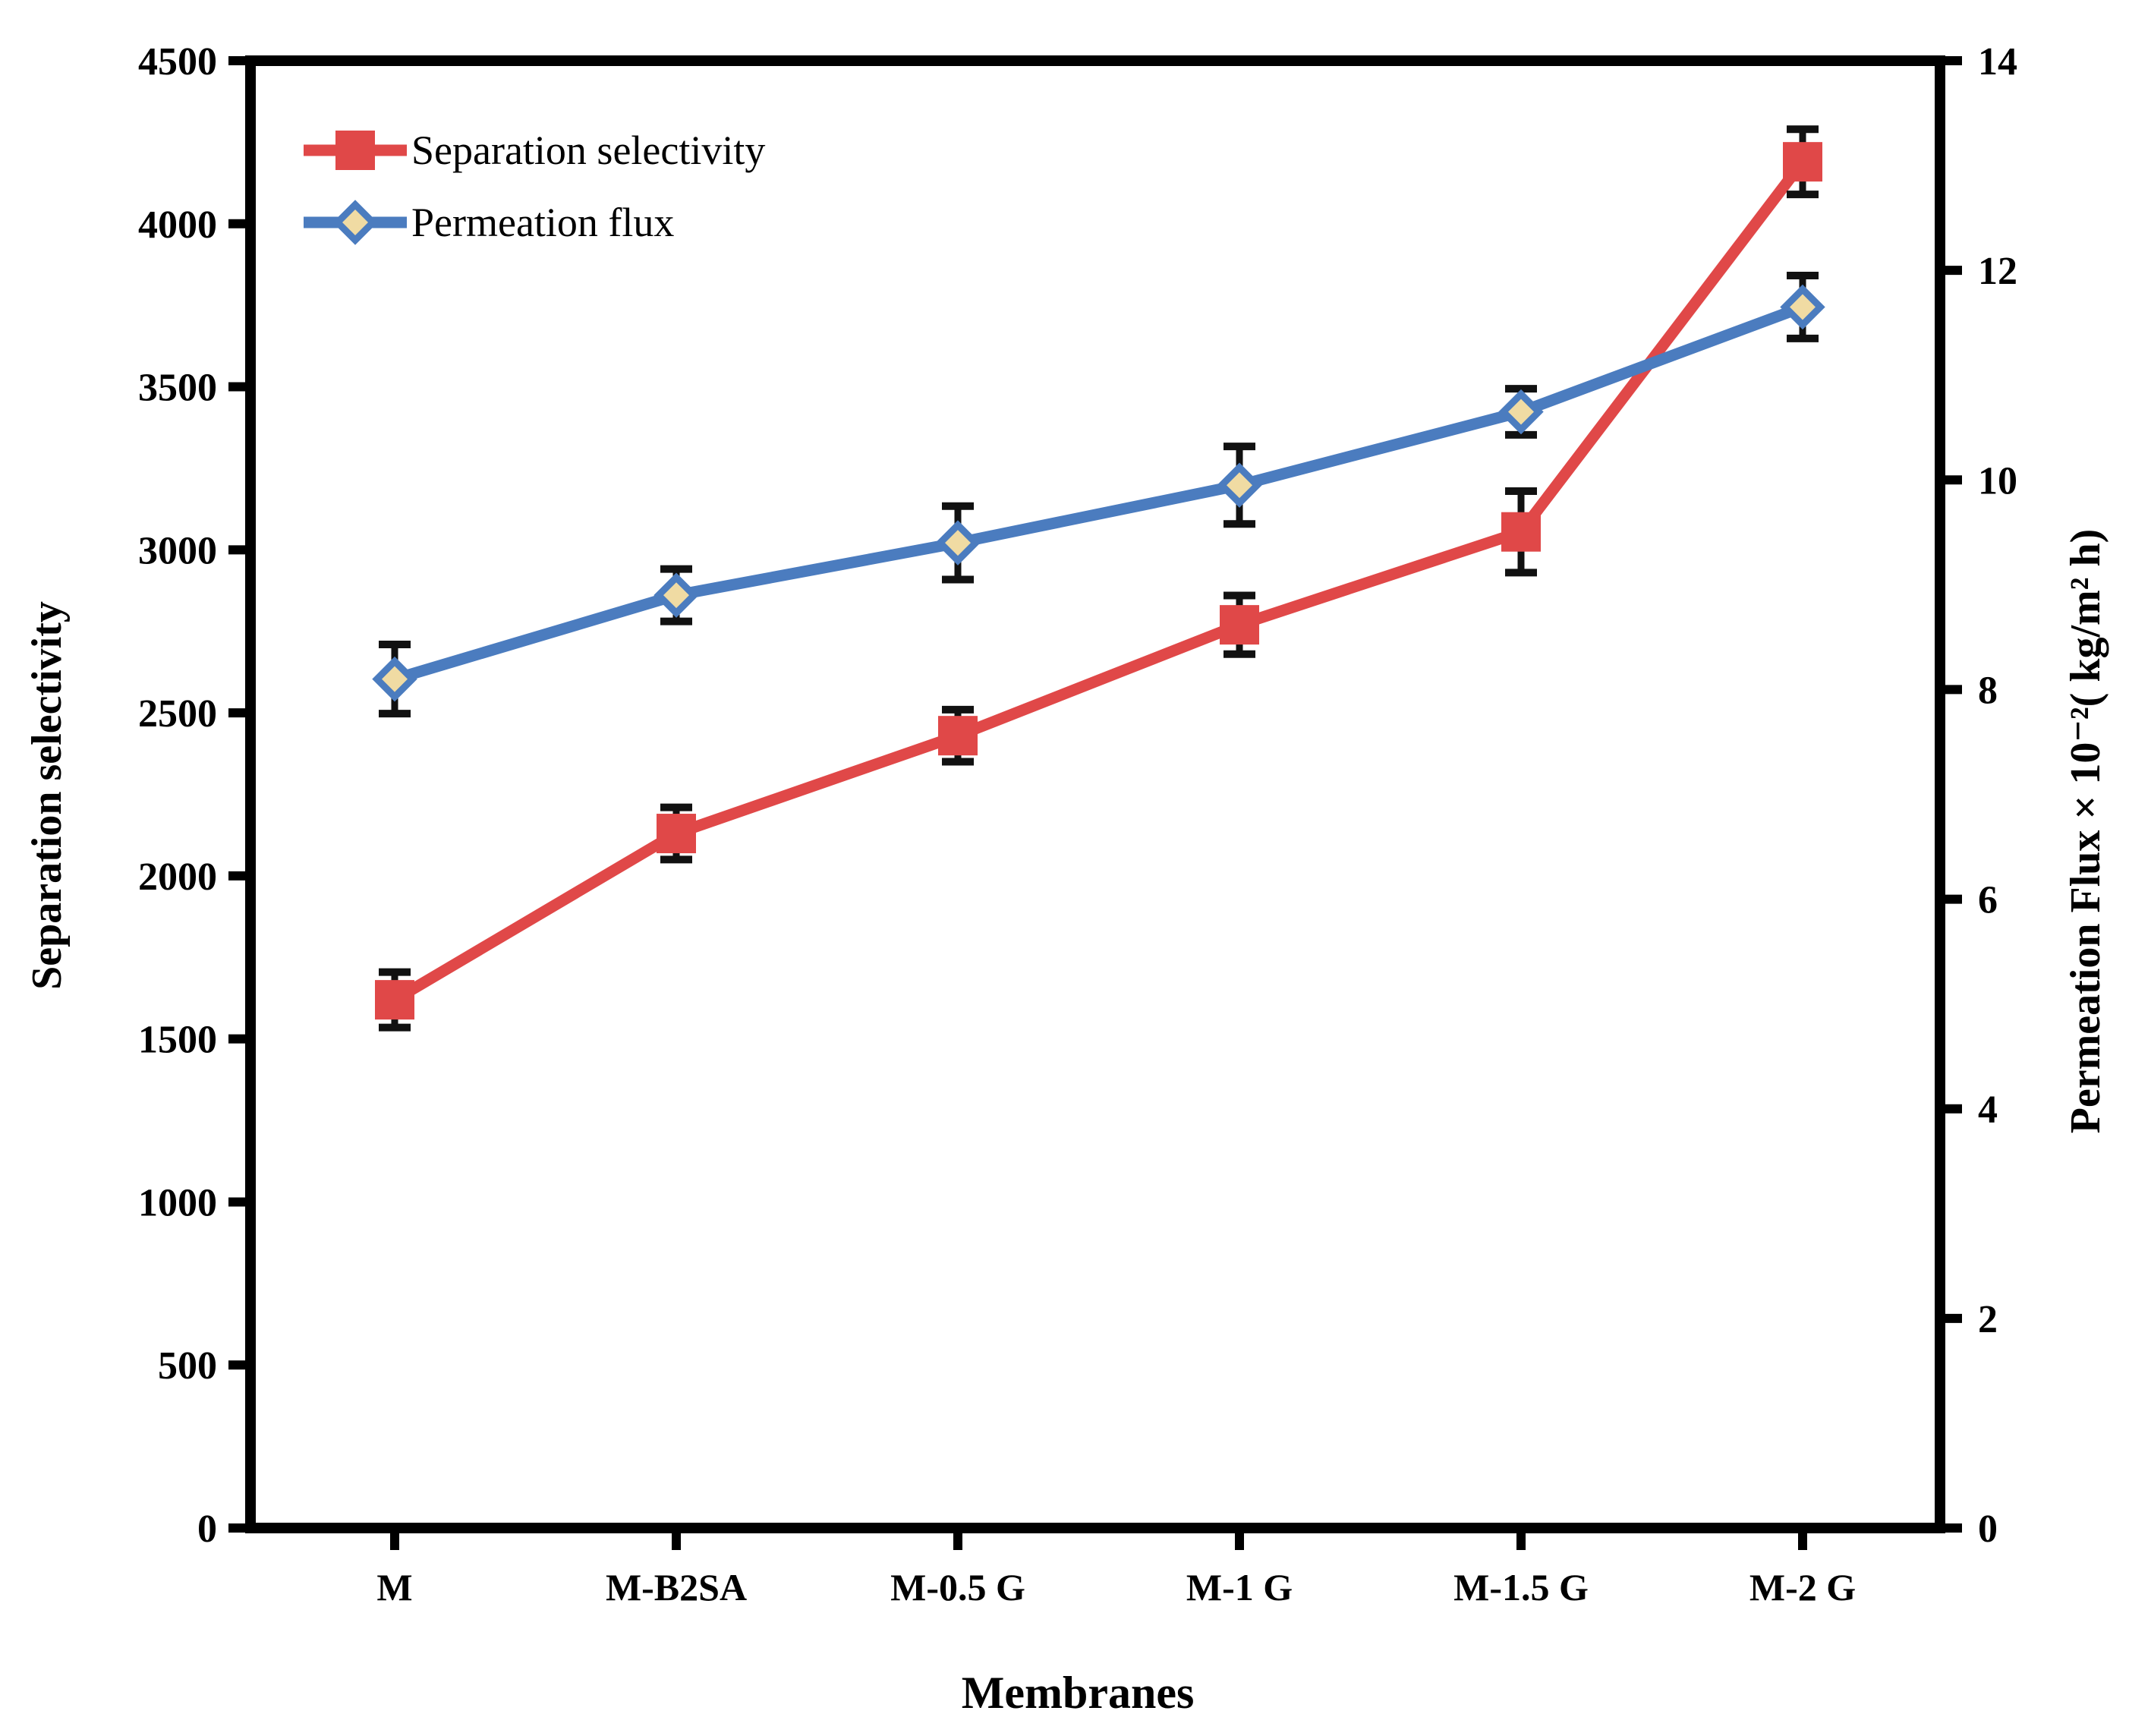  What do you see at coordinates (177, 714) in the screenshot?
I see `left-axis-tick-label: 2500` at bounding box center [177, 714].